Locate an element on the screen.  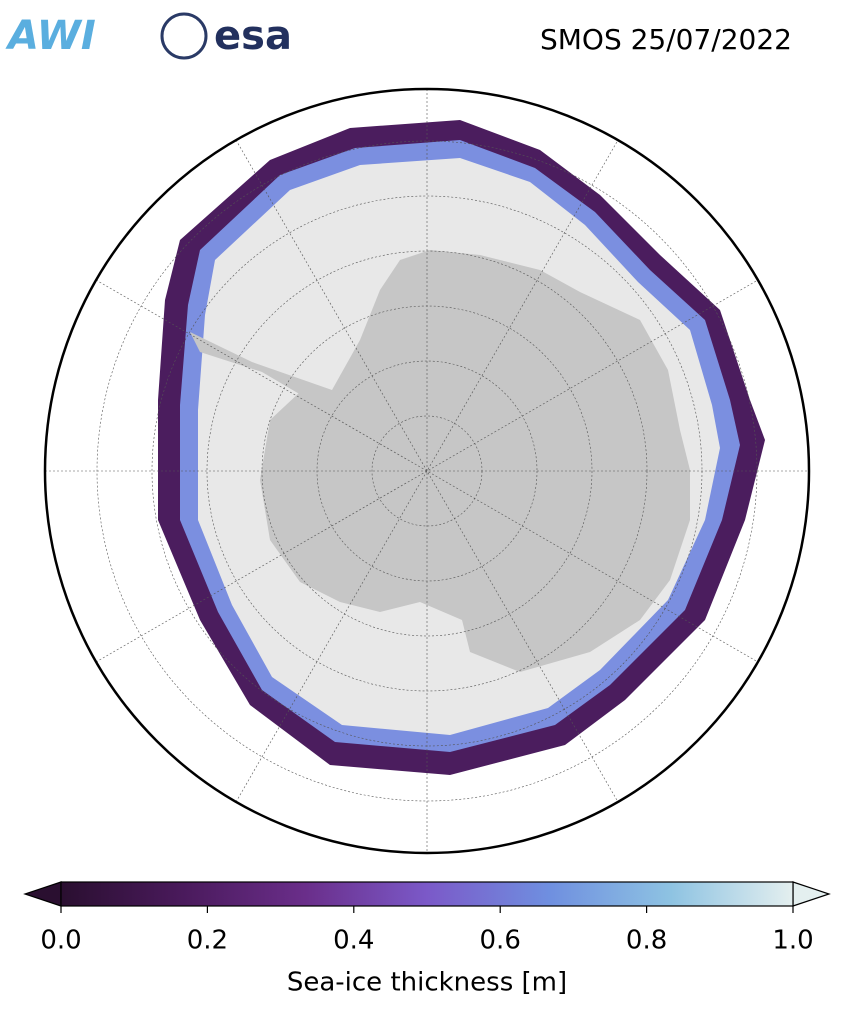
colorbar-label: Sea-ice thickness [m] is located at coordinates (427, 983).